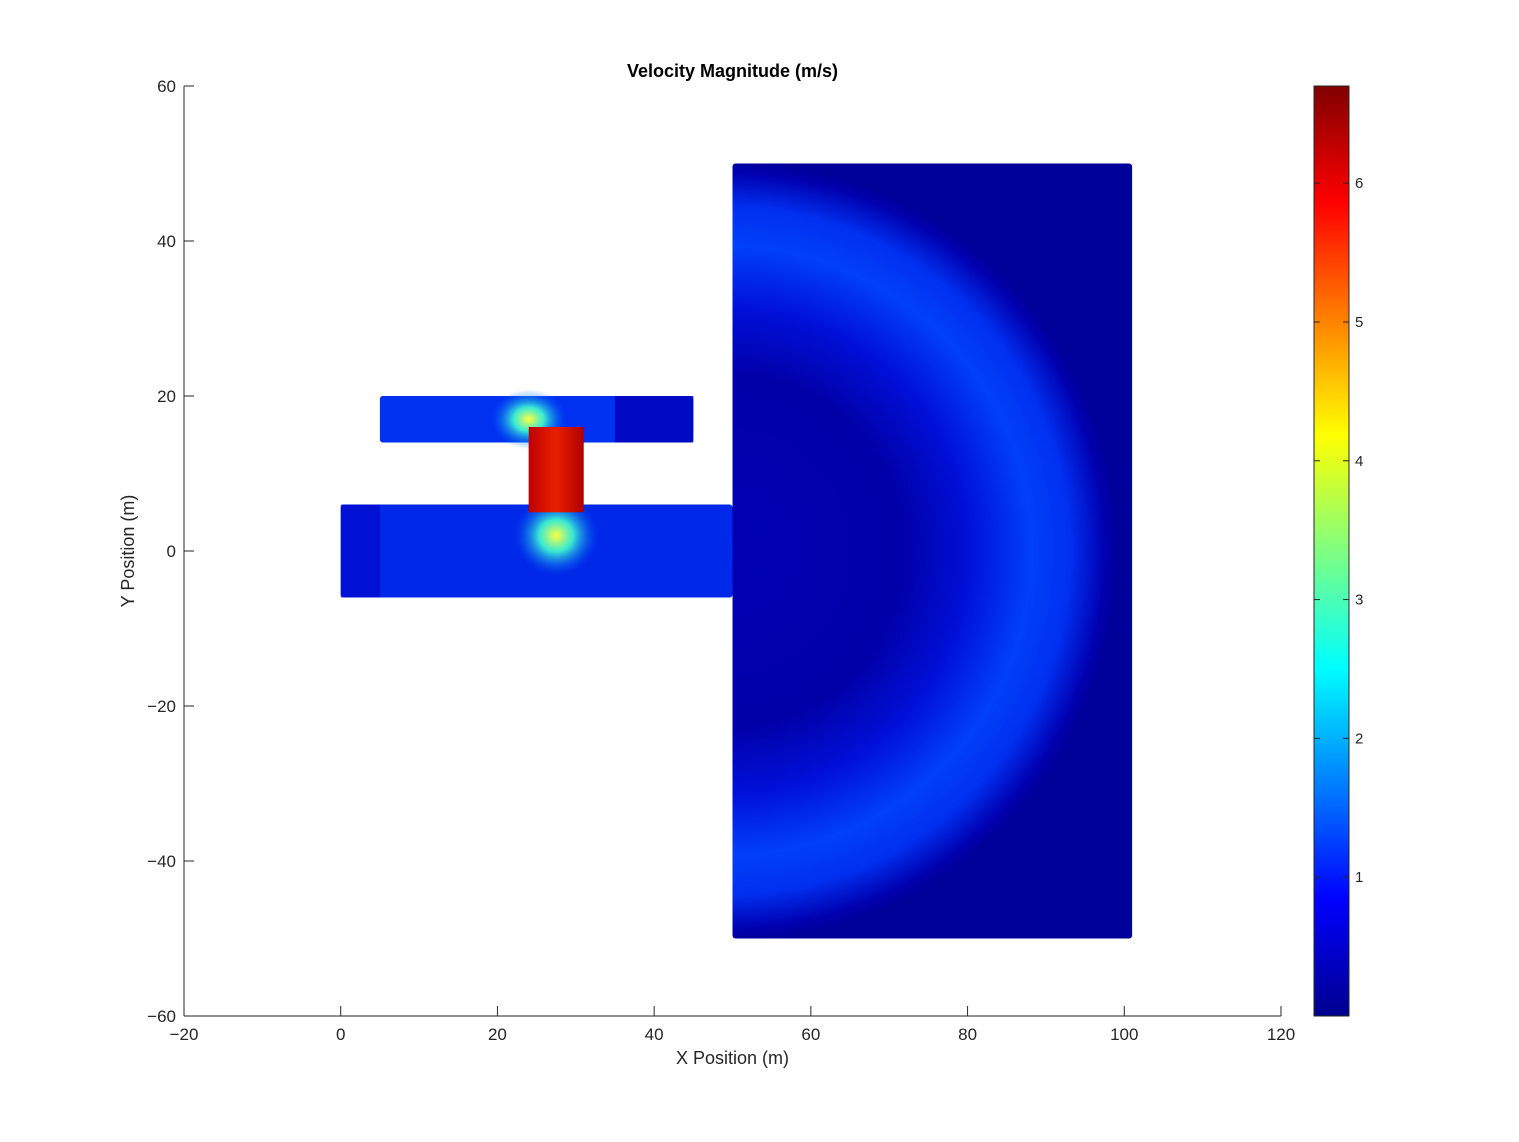  I want to click on y-tick-label: 0, so click(171, 551).